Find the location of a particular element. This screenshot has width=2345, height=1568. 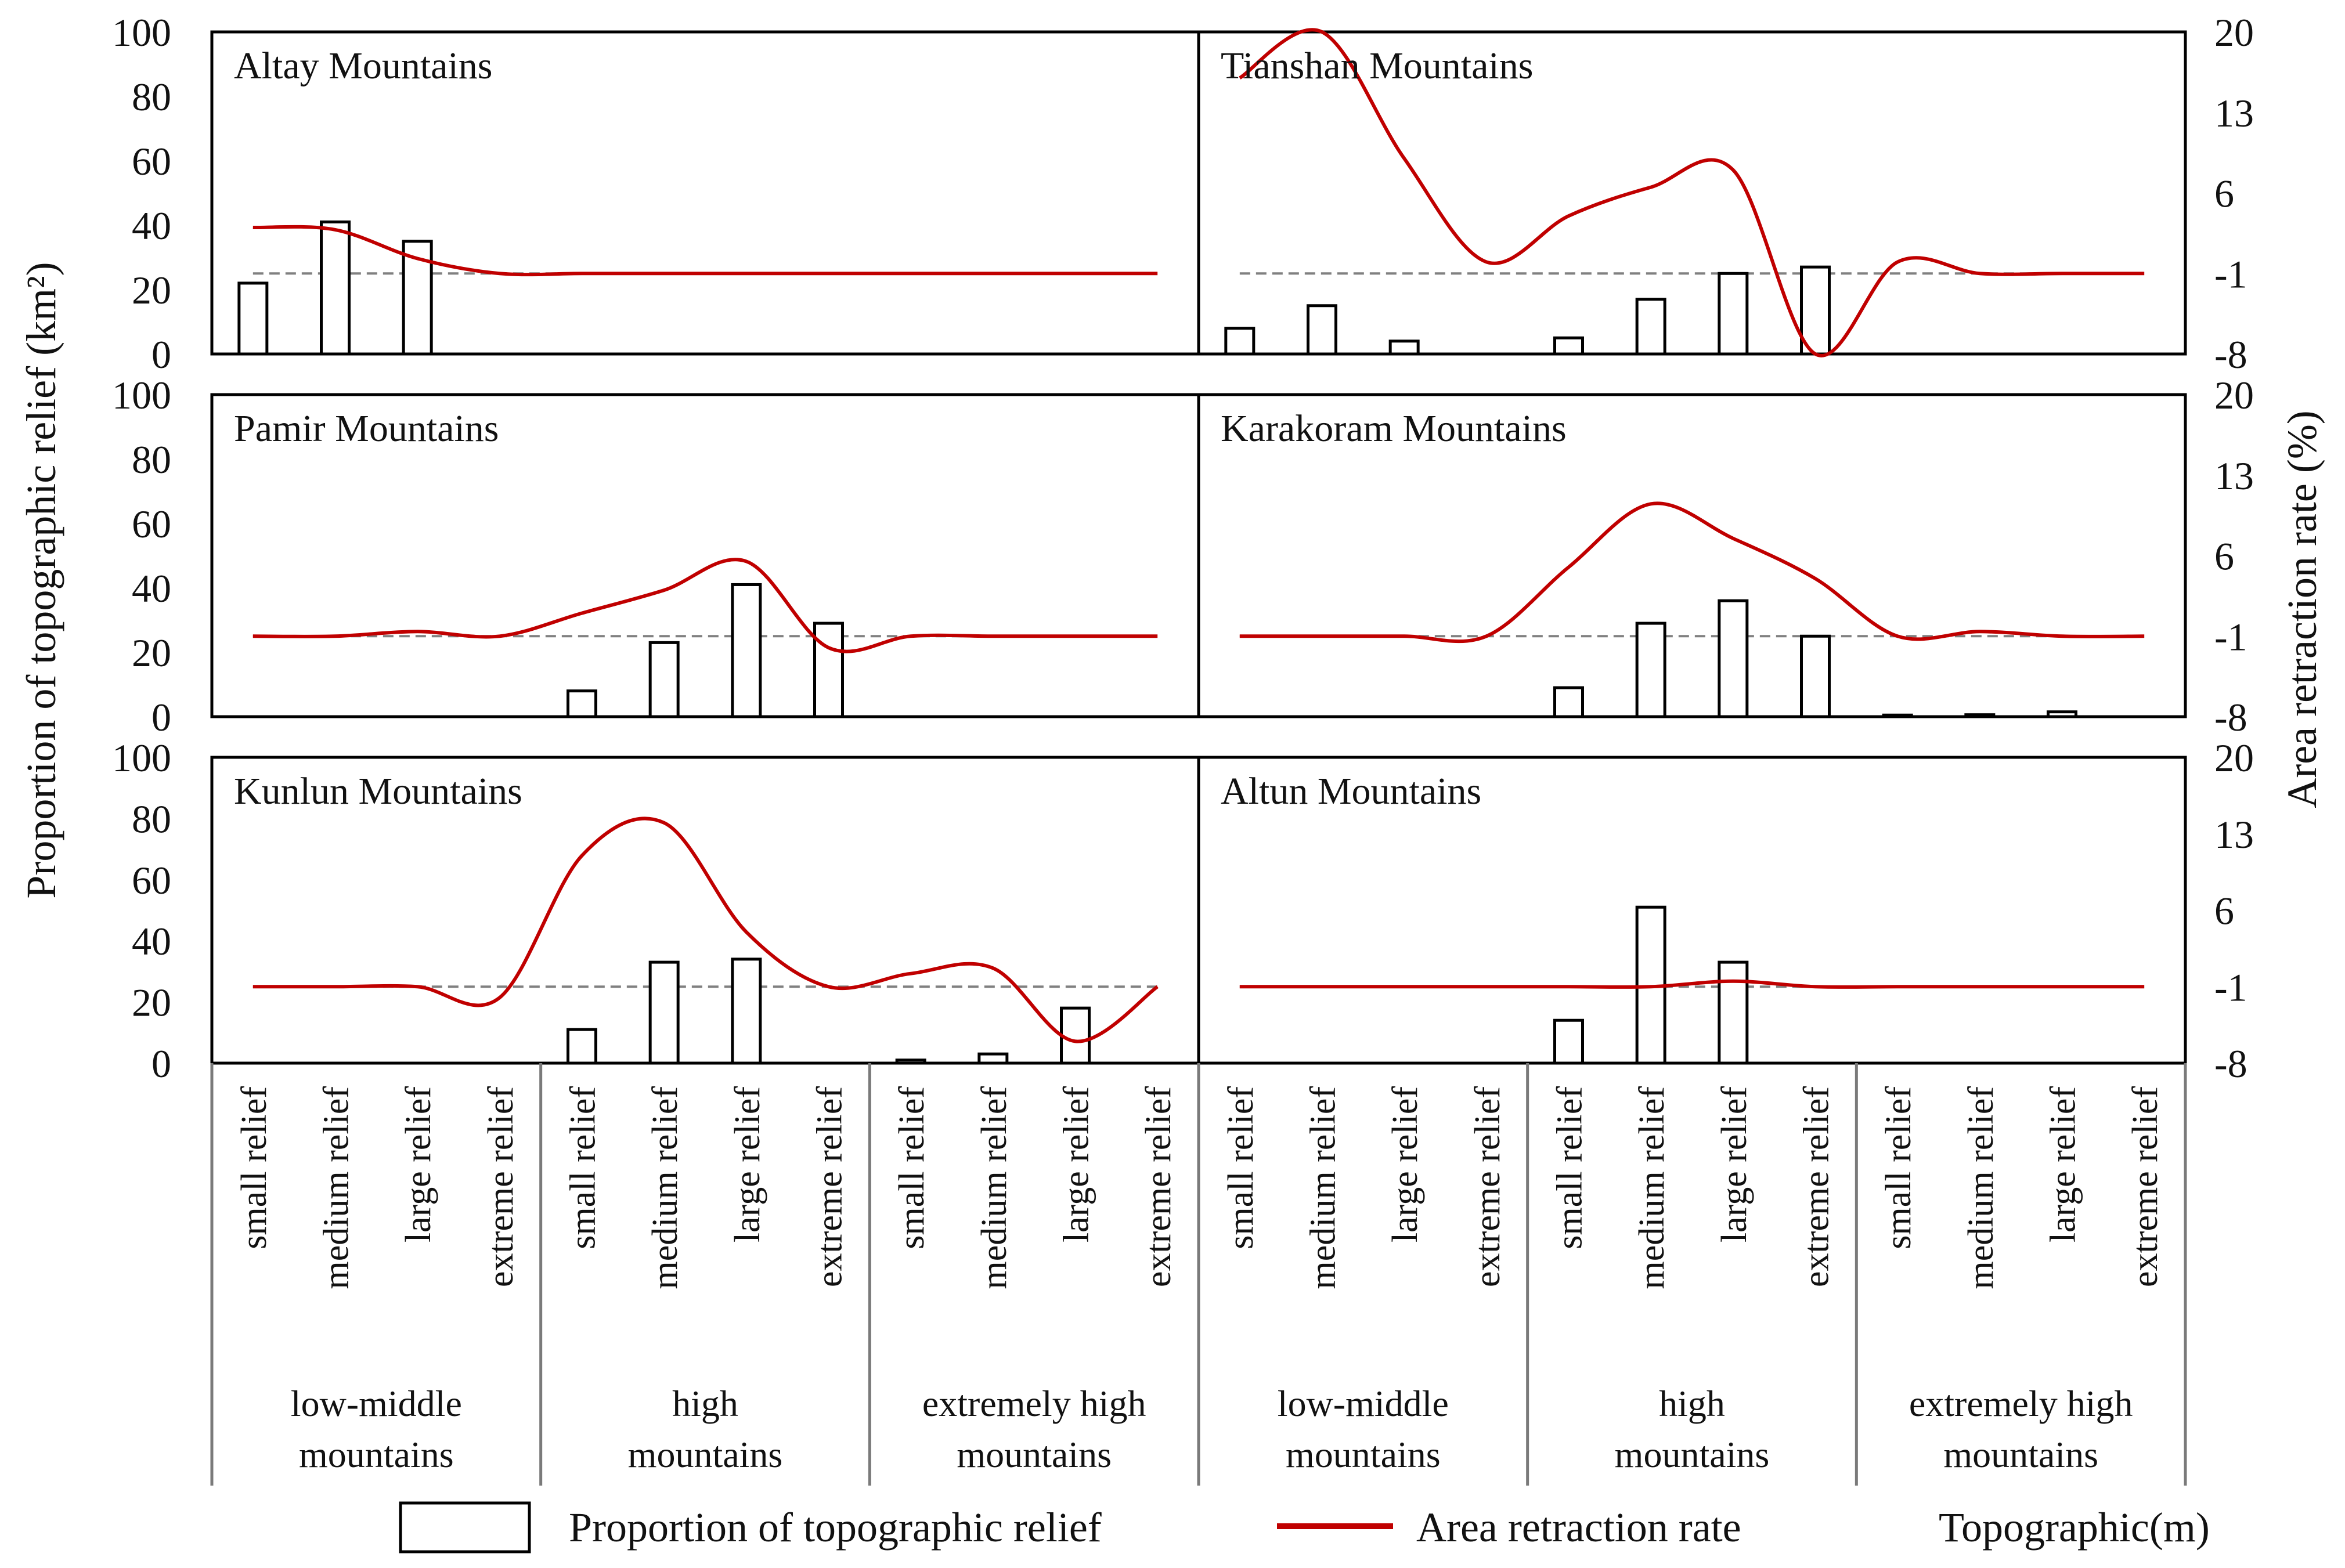

right-axis-title: Area retraction rate (%) is located at coordinates (2302, 609).